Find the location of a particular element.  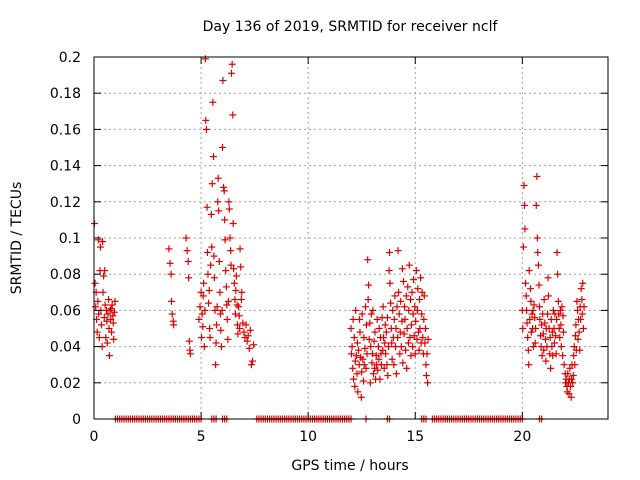

y-tick-label: 0 is located at coordinates (76, 420).